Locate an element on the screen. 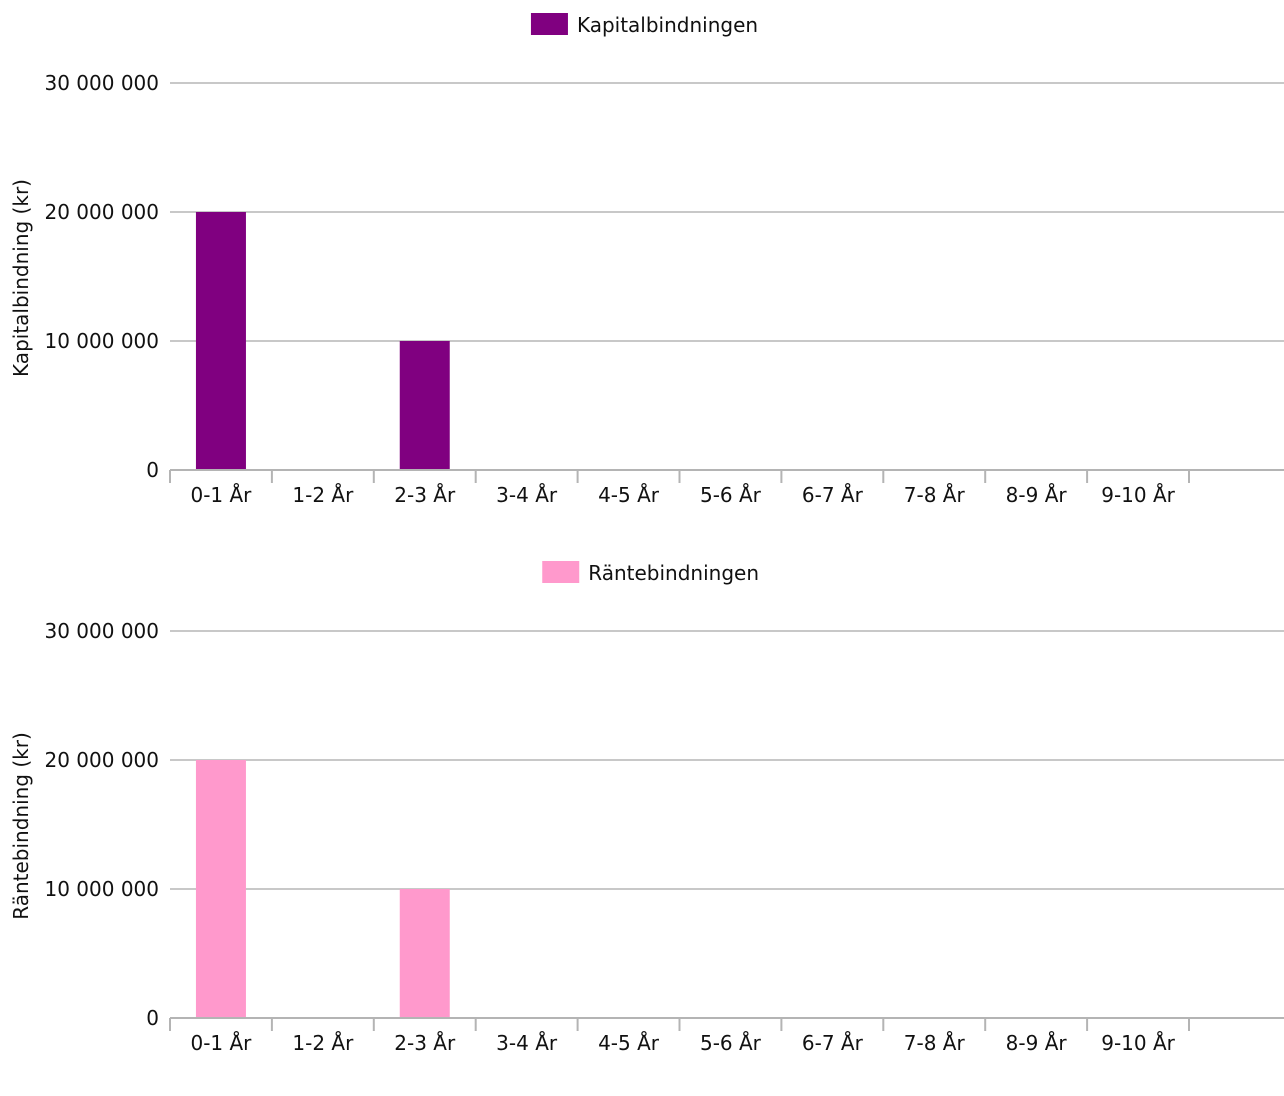 The height and width of the screenshot is (1096, 1284). legend-label: Kapitalbindningen is located at coordinates (667, 25).